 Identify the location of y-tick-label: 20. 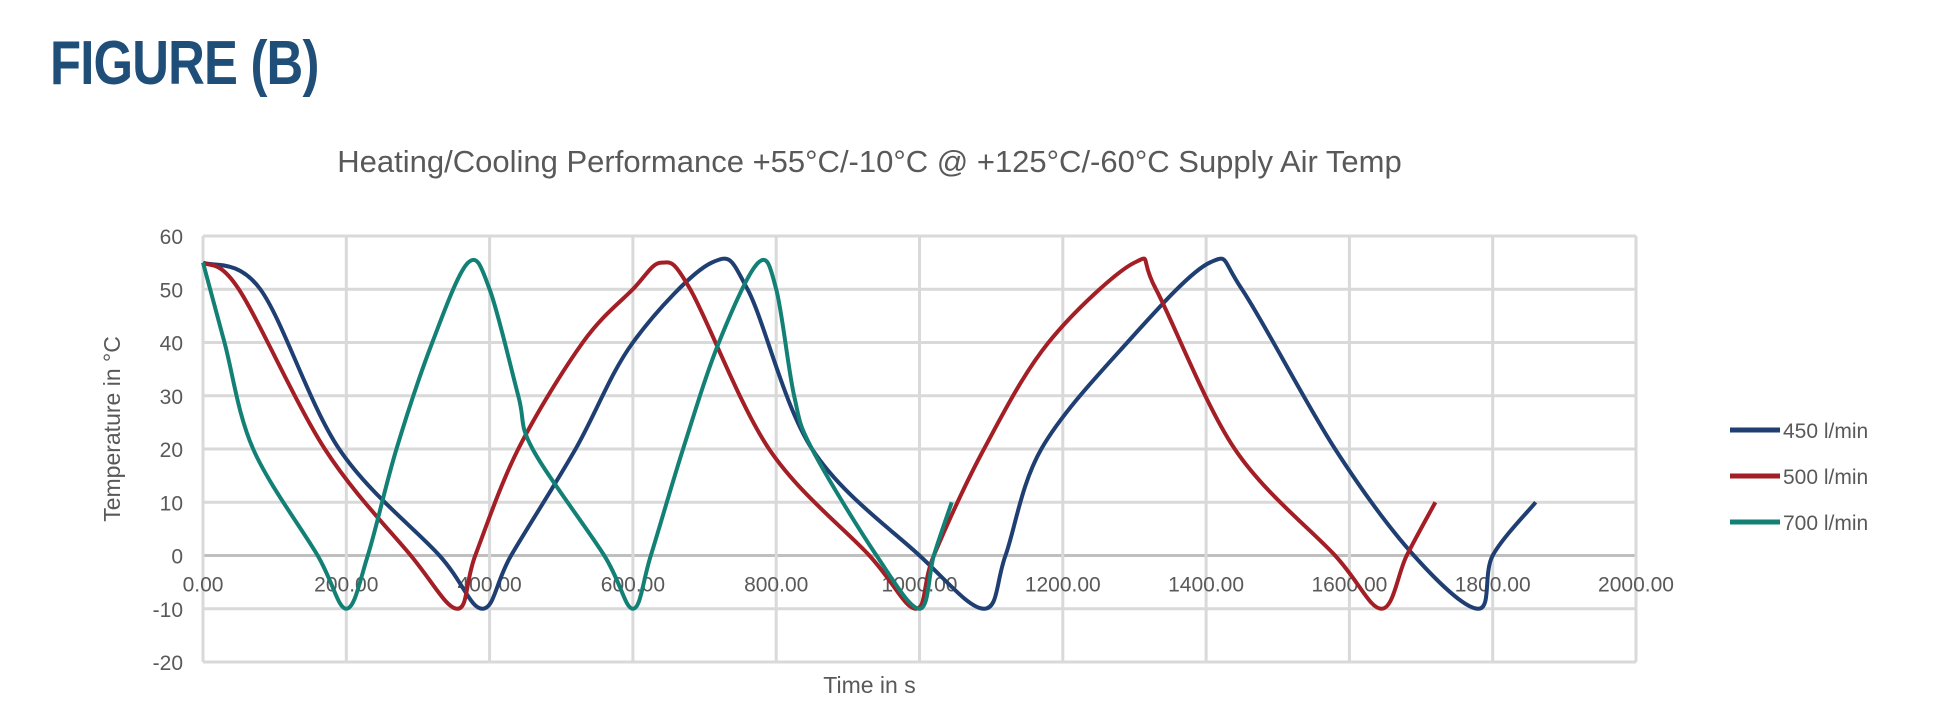
(171, 450).